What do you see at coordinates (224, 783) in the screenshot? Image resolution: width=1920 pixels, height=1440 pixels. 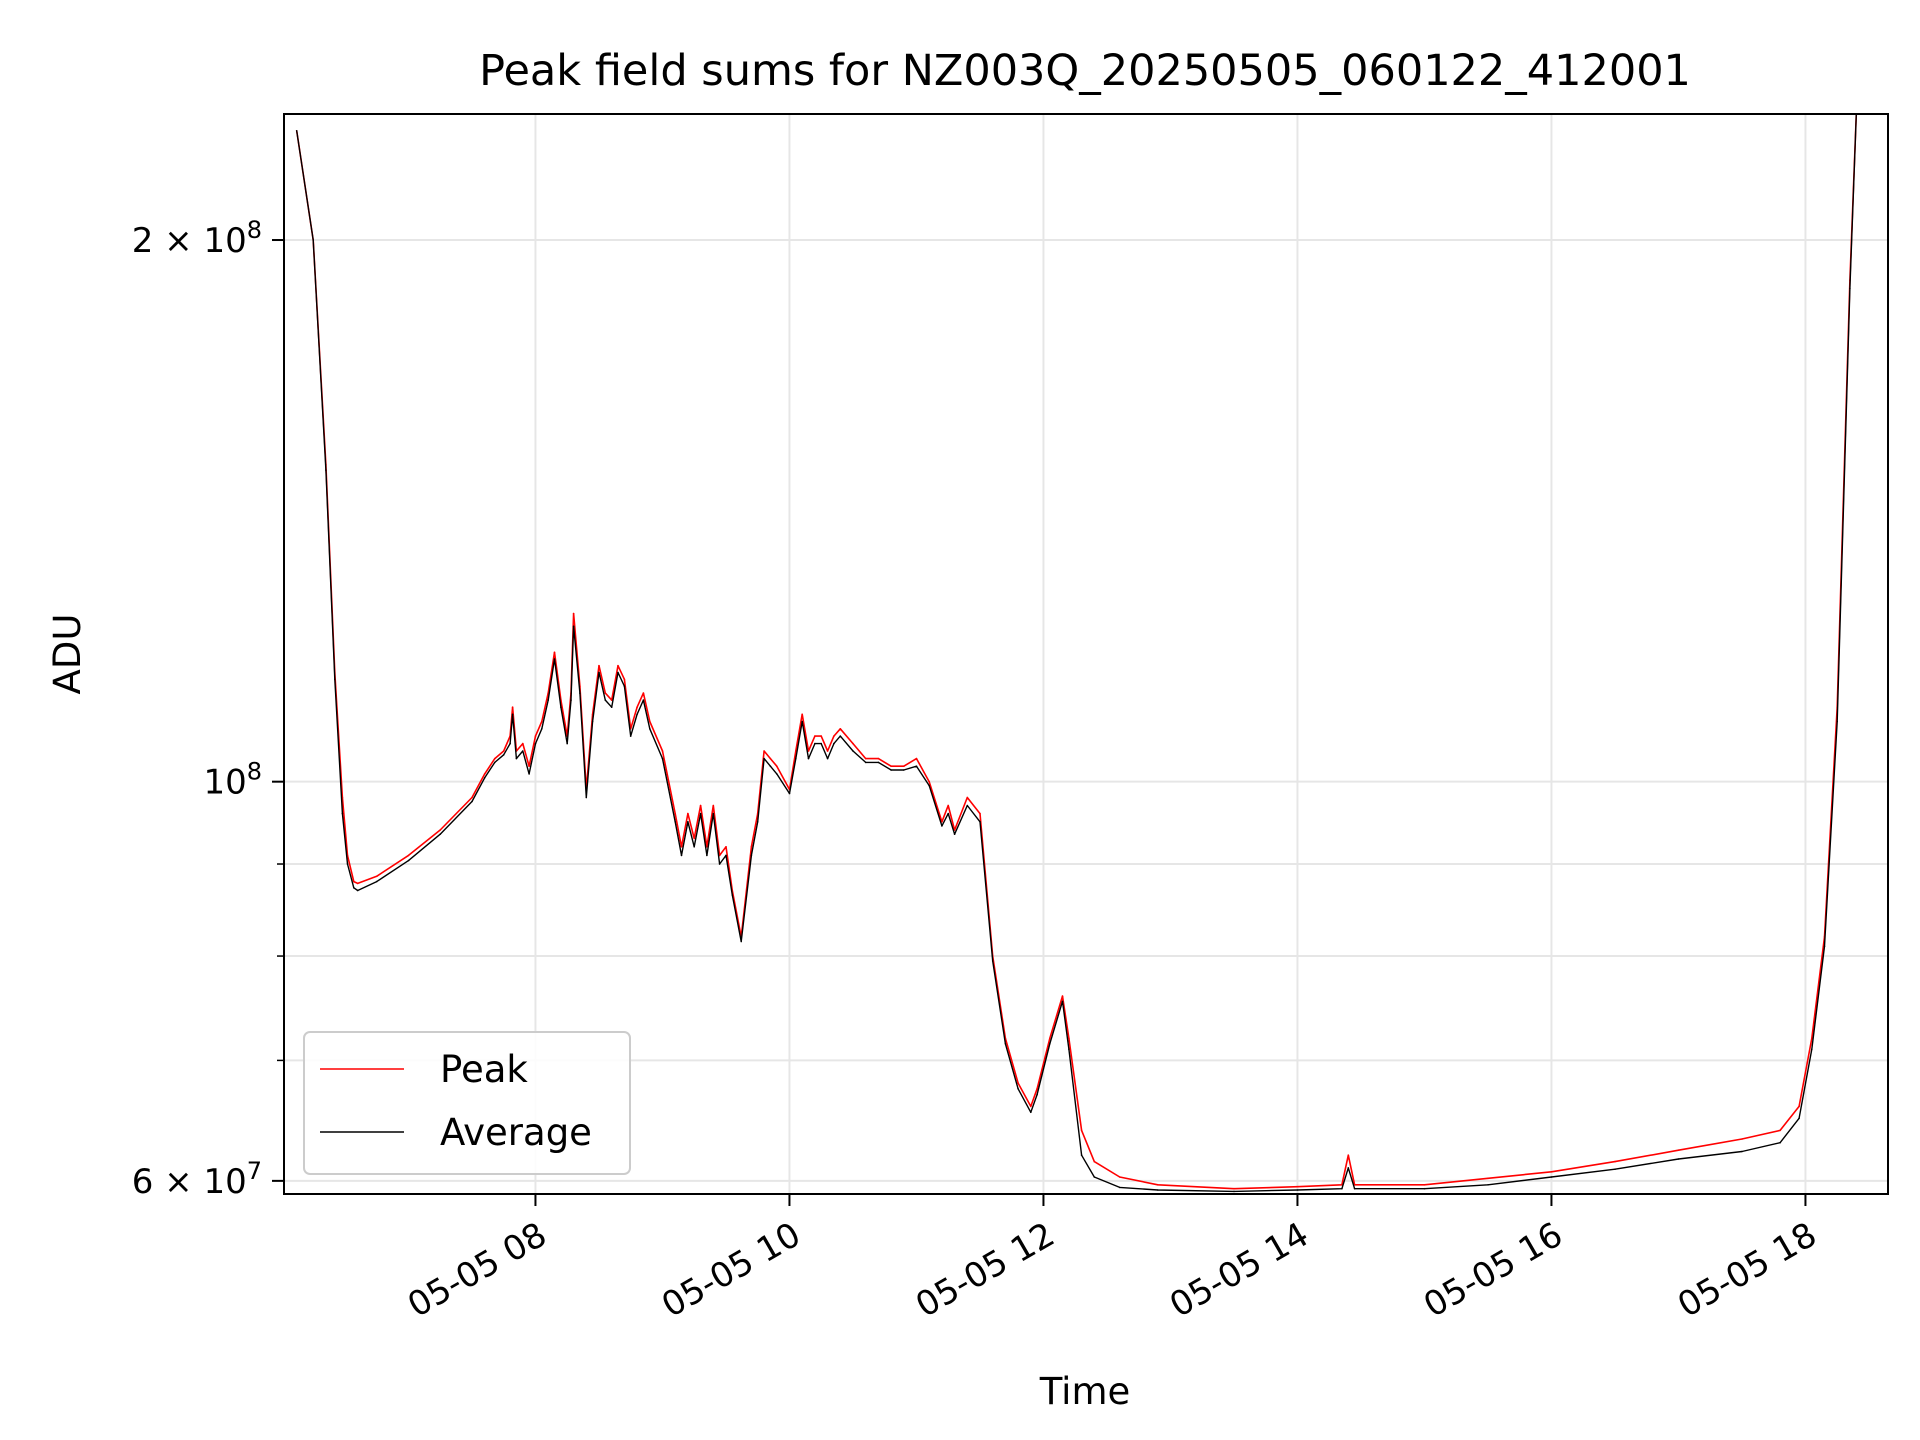 I see `y-tick-label-base: 10` at bounding box center [224, 783].